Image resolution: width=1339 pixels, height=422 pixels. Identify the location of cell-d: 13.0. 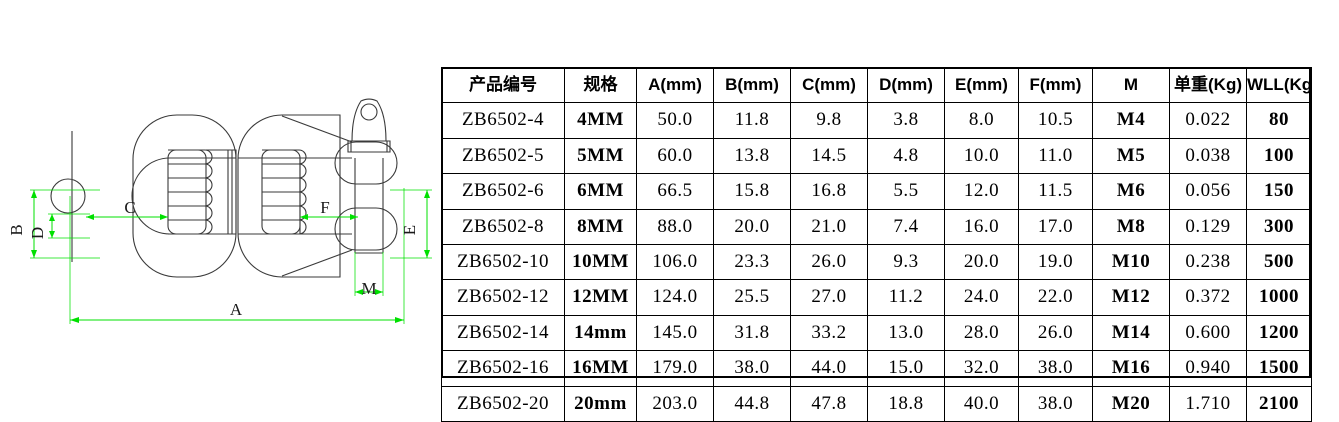
(906, 333).